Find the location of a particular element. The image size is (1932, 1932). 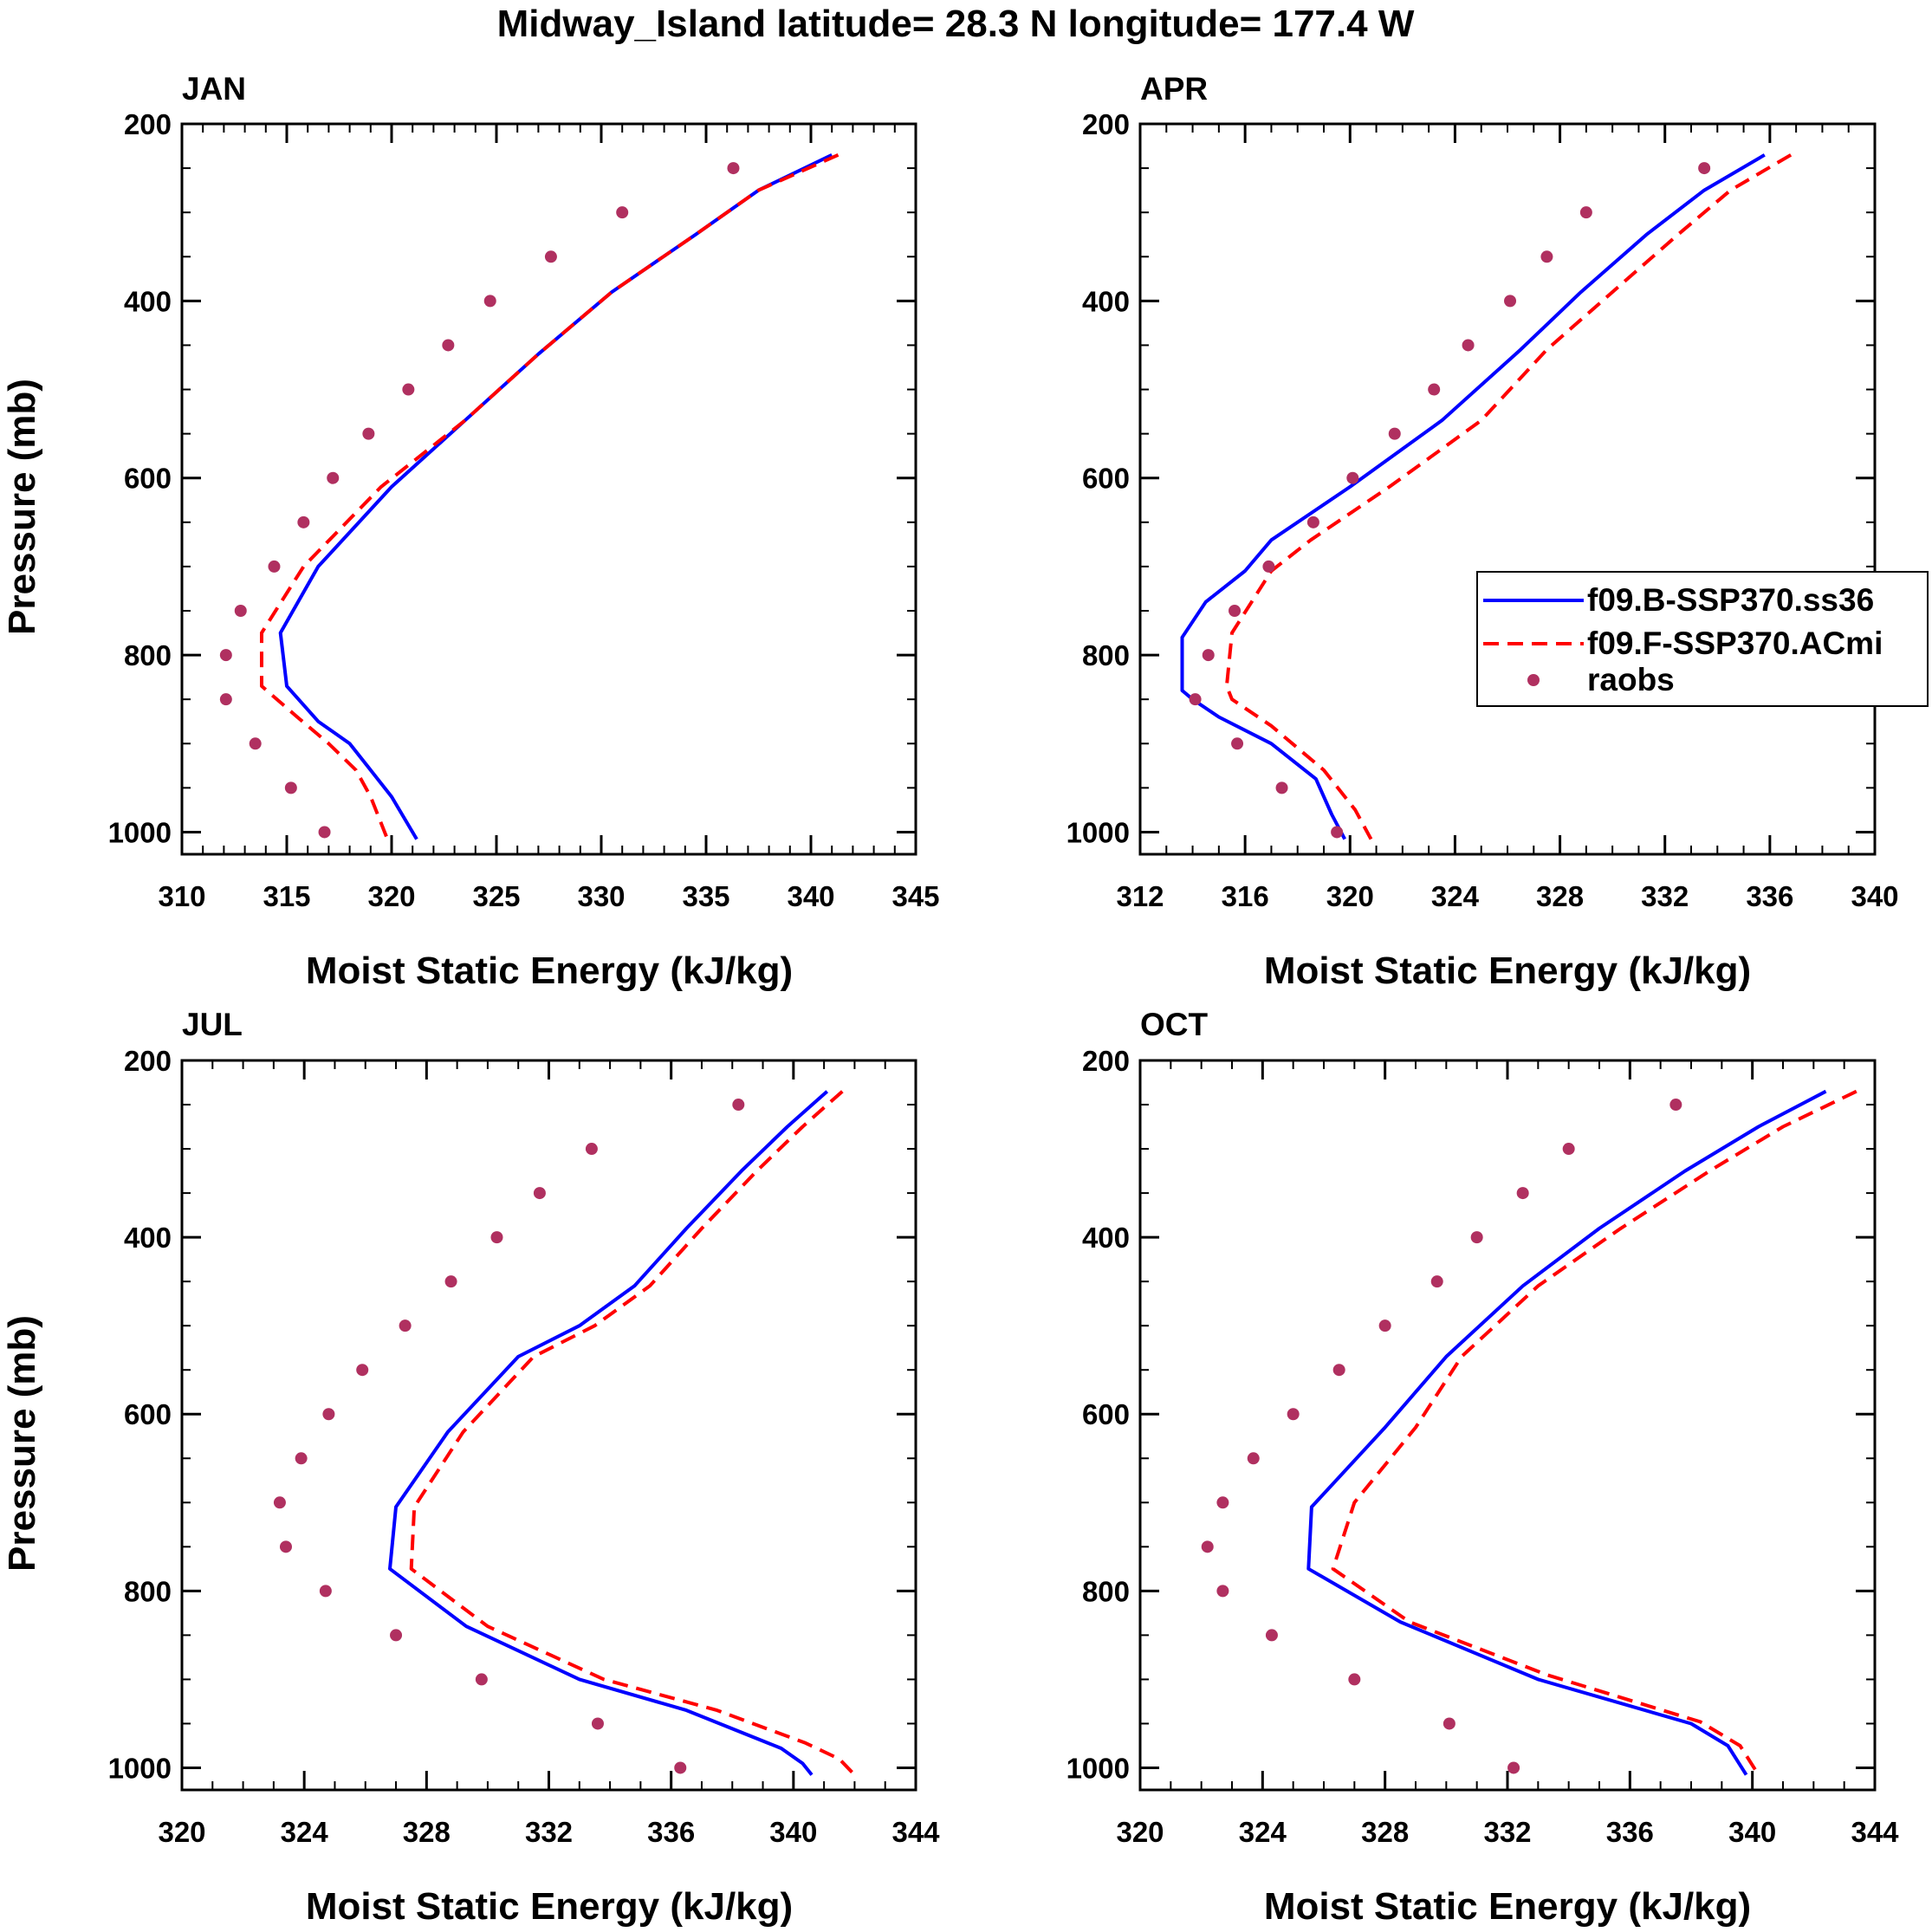

y-axis-label: Pressure (mb) is located at coordinates (22, 1444).